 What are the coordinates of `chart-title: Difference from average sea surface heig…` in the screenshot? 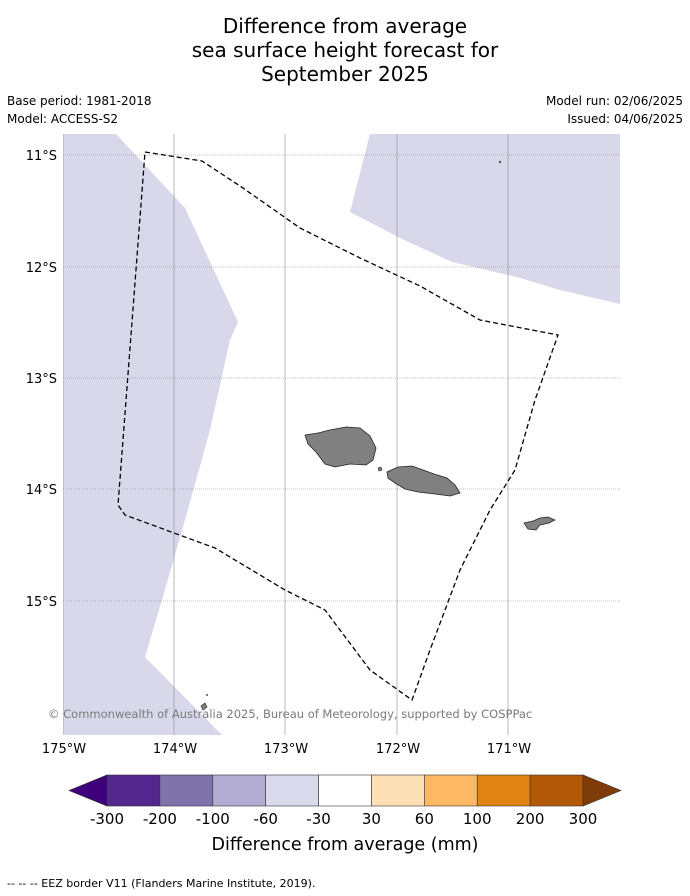 It's located at (345, 50).